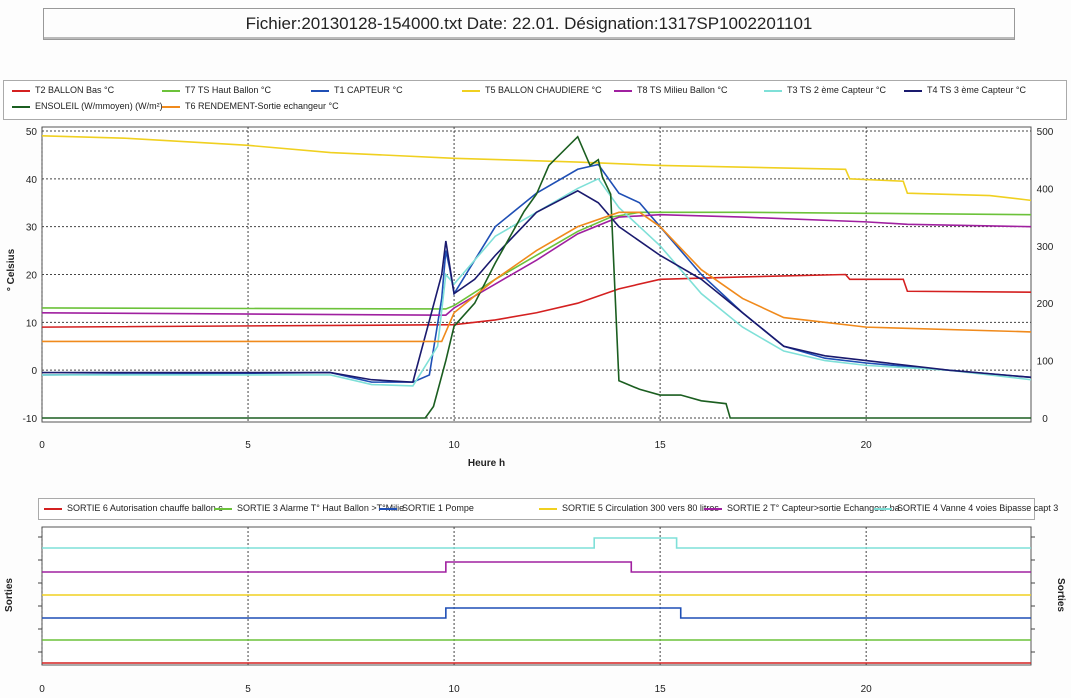 The image size is (1071, 698). What do you see at coordinates (262, 106) in the screenshot?
I see `legend-label: T6 RENDEMENT-Sortie echangeur °C` at bounding box center [262, 106].